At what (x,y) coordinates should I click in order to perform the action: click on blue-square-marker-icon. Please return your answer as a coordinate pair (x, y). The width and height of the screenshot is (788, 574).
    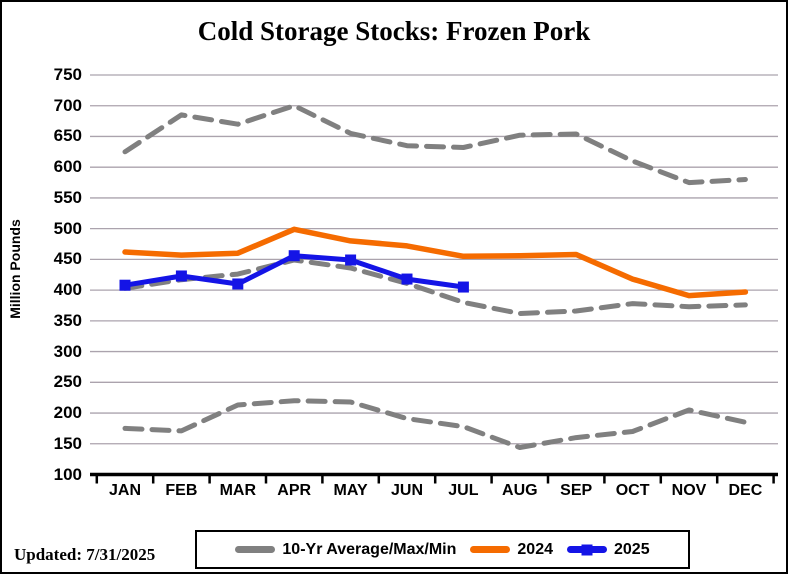
    Looking at the image, I should click on (587, 549).